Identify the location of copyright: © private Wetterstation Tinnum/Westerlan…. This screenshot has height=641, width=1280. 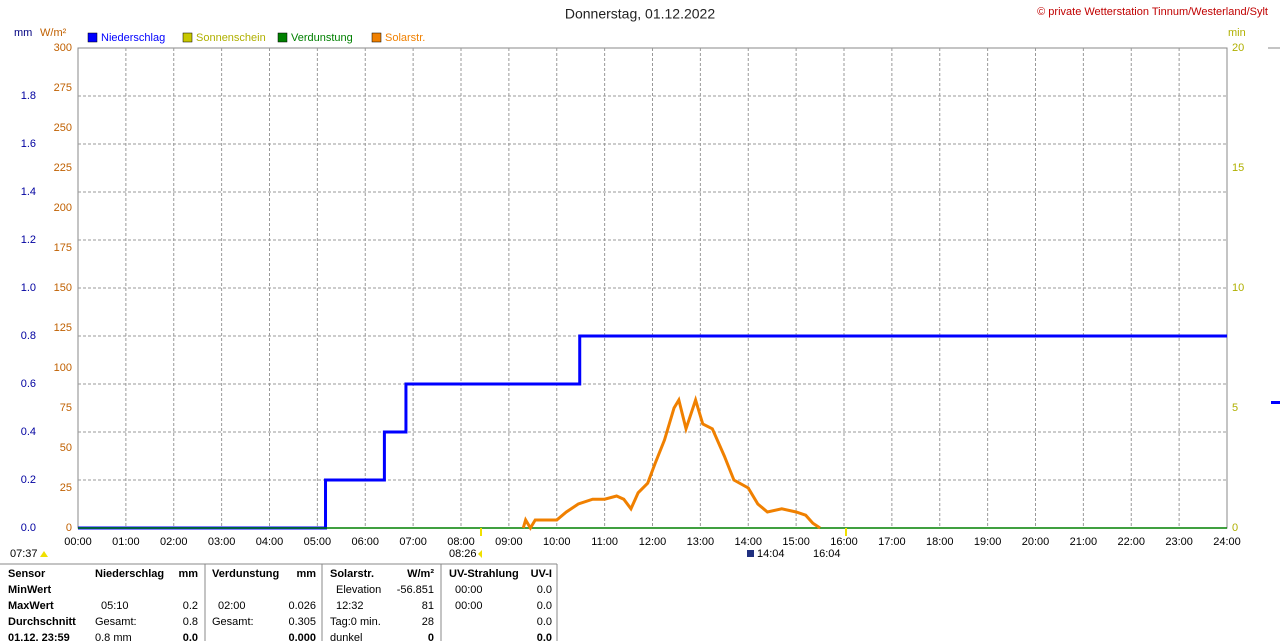
(1152, 12).